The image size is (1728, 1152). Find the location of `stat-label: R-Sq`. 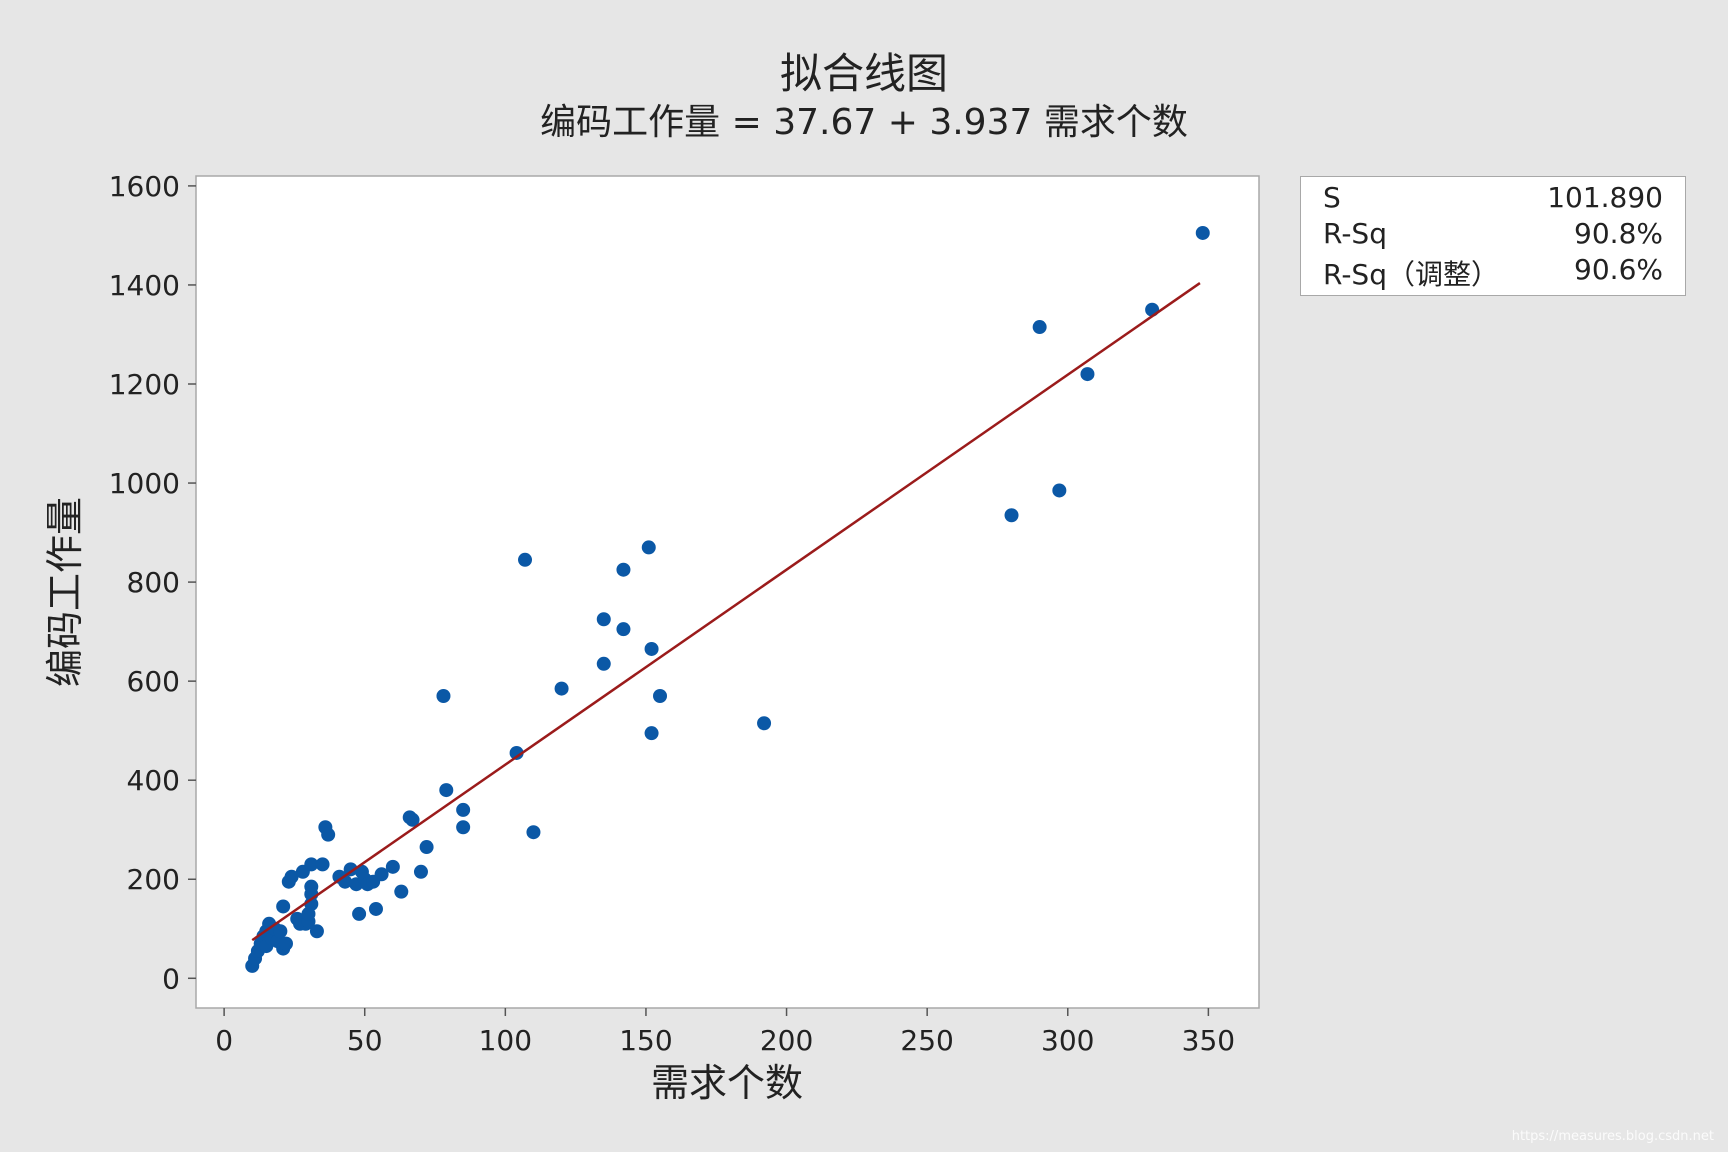

stat-label: R-Sq is located at coordinates (1355, 233).